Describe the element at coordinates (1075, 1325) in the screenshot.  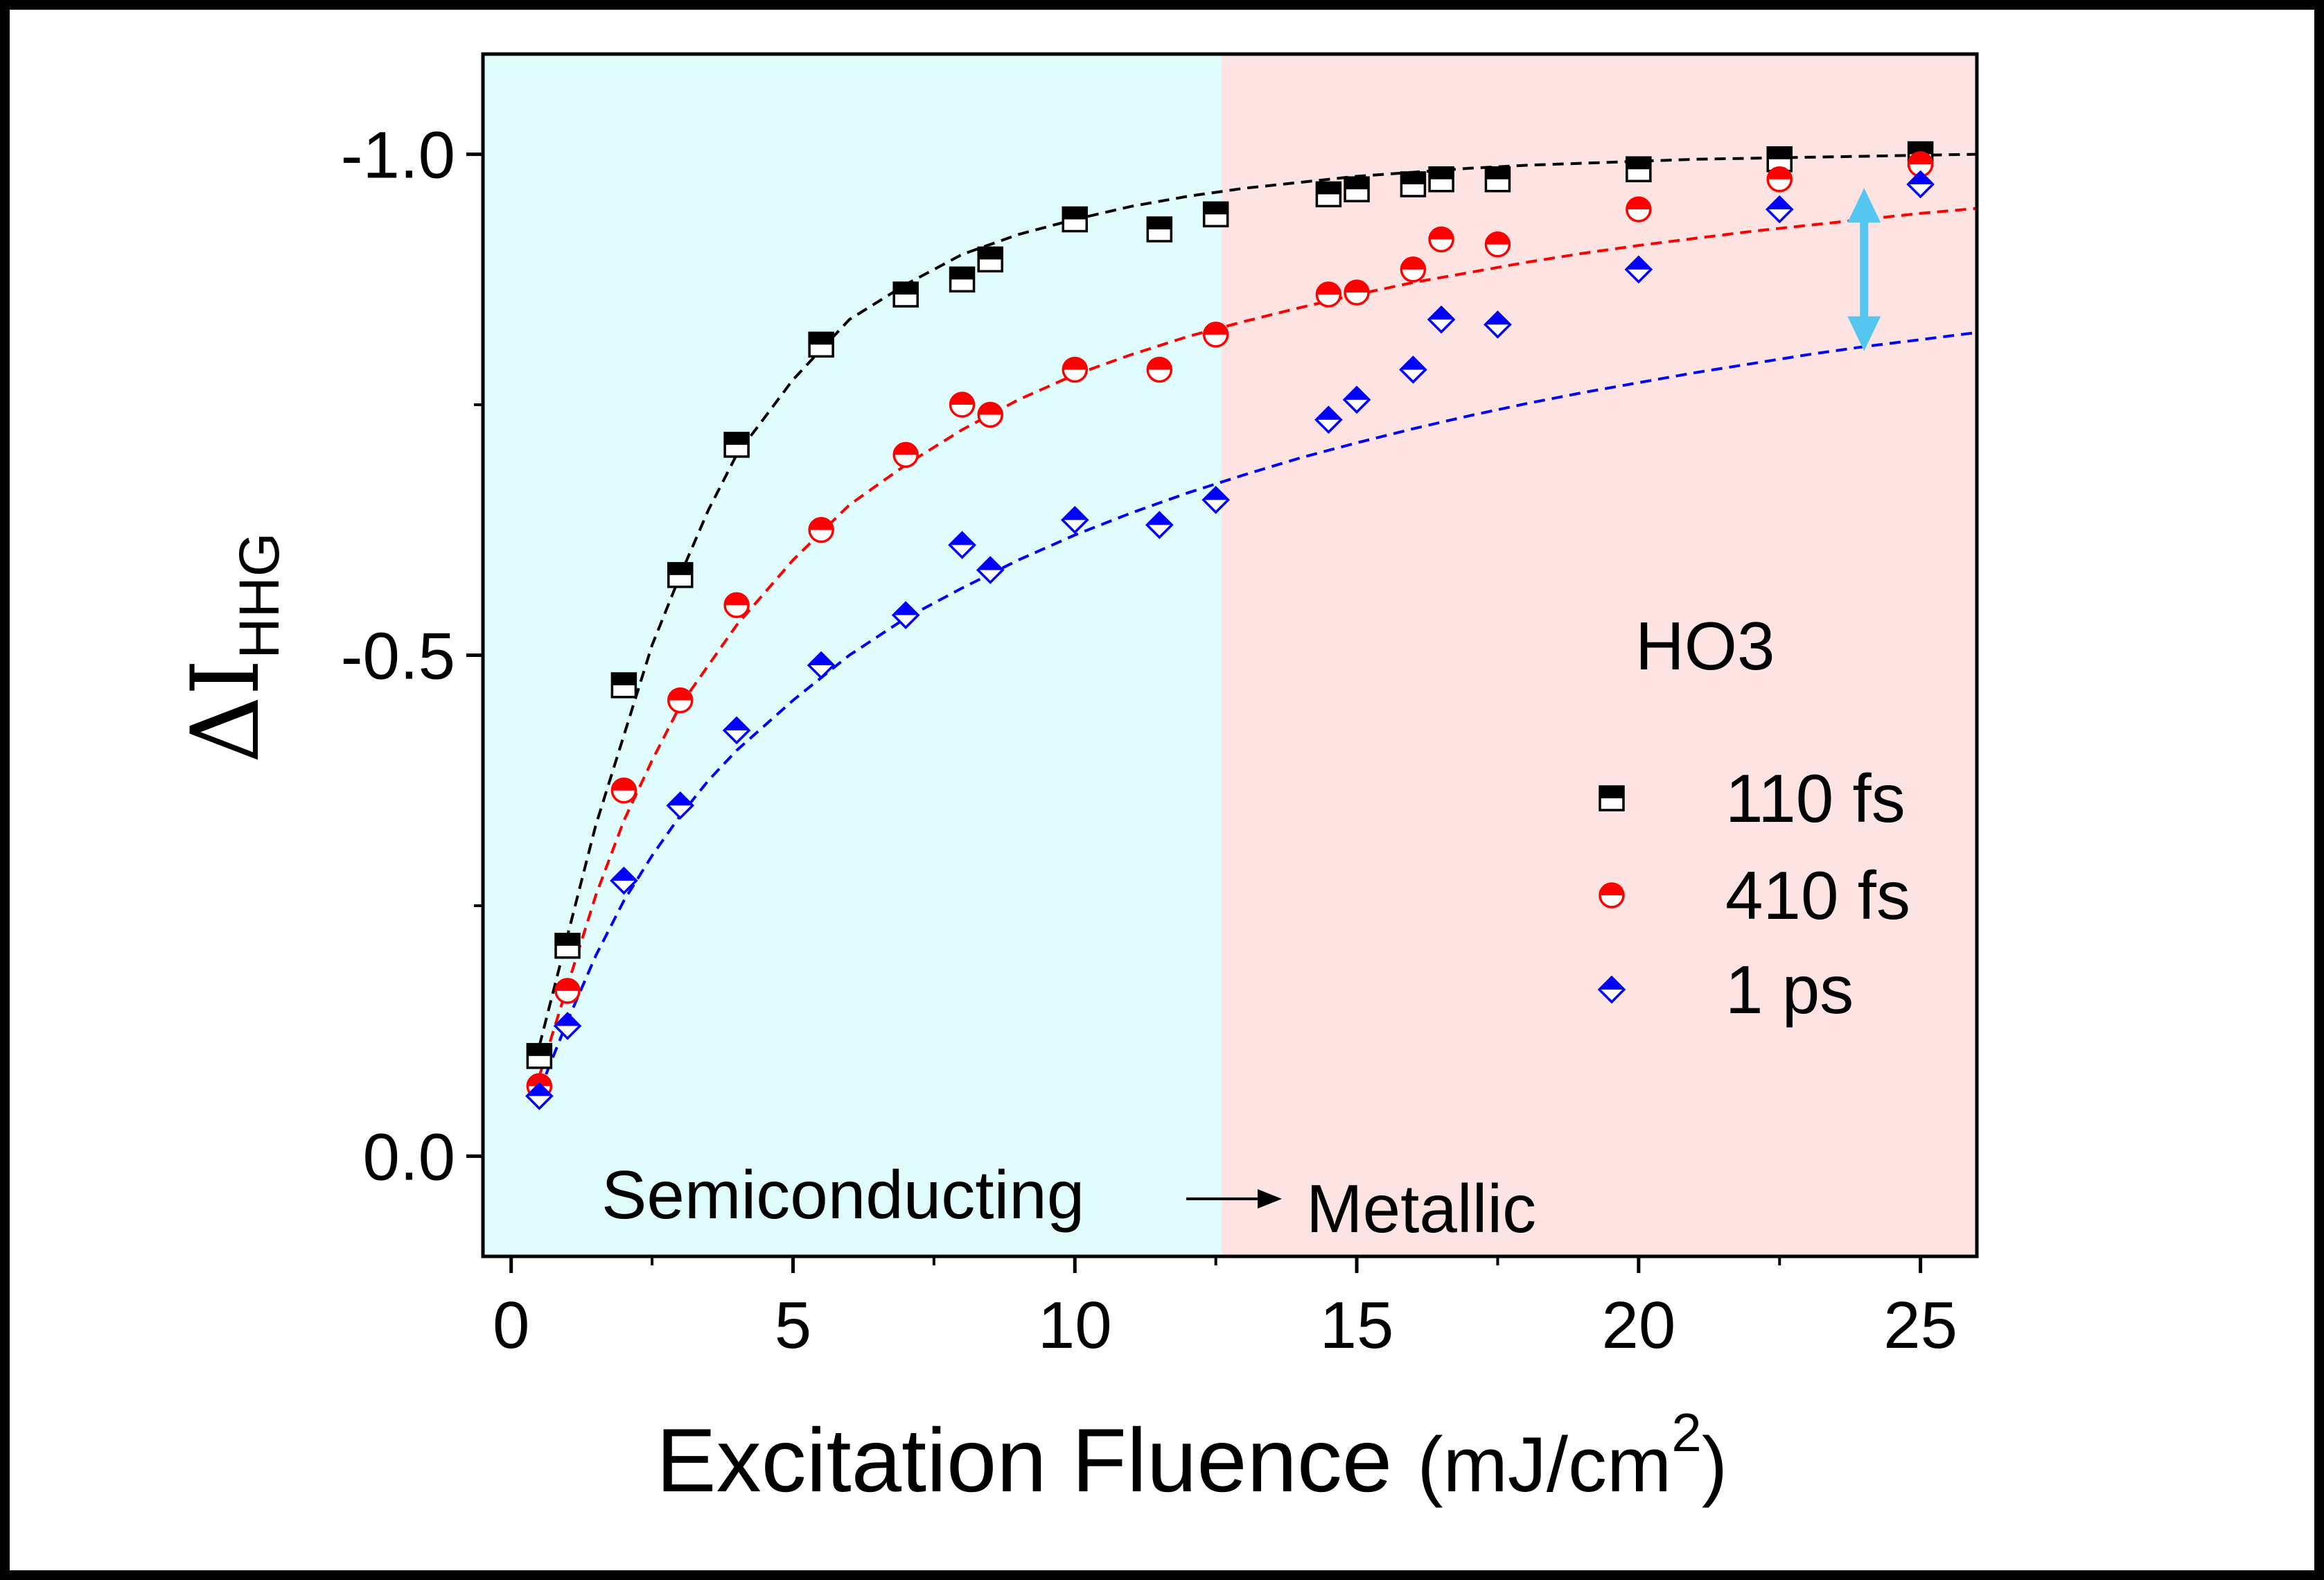
I see `x-tick-label: 10` at that location.